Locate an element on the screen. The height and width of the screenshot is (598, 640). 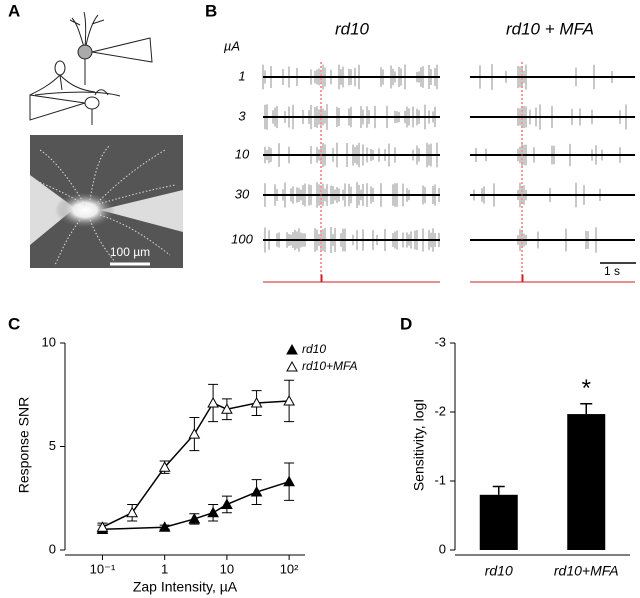
time-scale-label: 1 s is located at coordinates (612, 271).